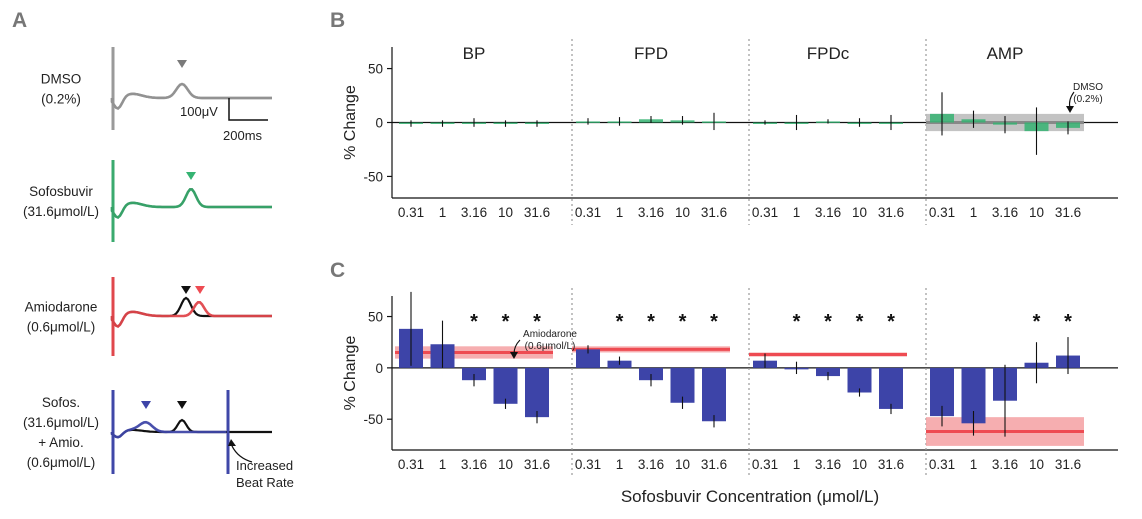 The width and height of the screenshot is (1142, 519). What do you see at coordinates (61, 99) in the screenshot?
I see `trace-label-line: (0.2%)` at bounding box center [61, 99].